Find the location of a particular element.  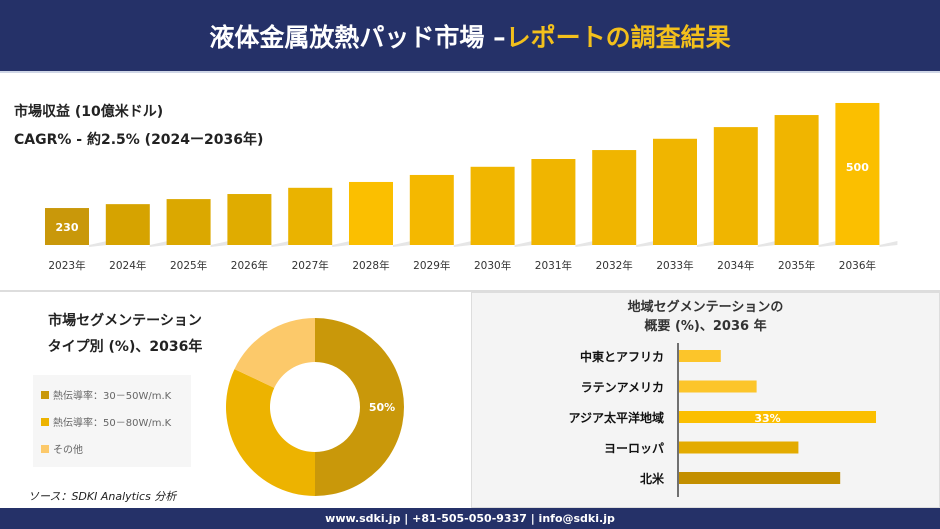

year-tick-label: 2025年 is located at coordinates (188, 265).